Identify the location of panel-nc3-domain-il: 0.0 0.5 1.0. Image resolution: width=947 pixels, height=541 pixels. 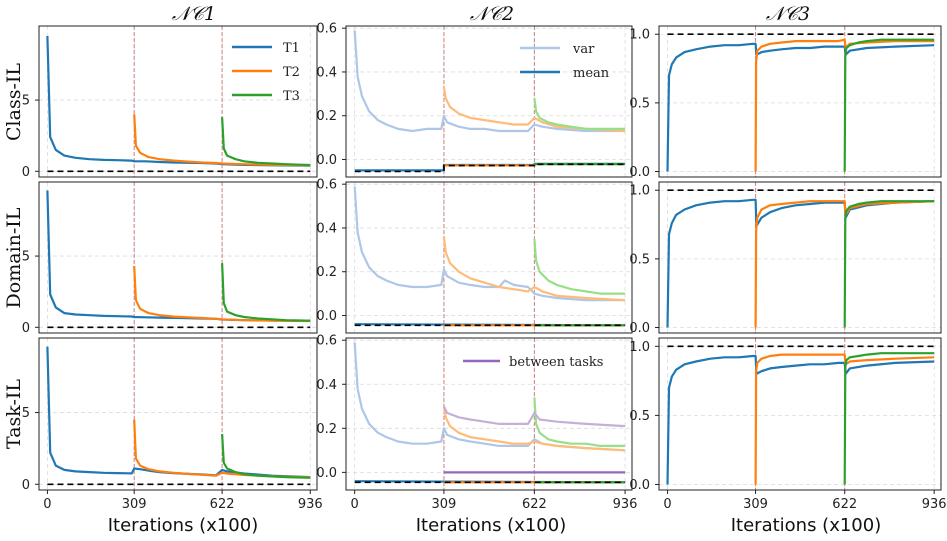
(785, 258).